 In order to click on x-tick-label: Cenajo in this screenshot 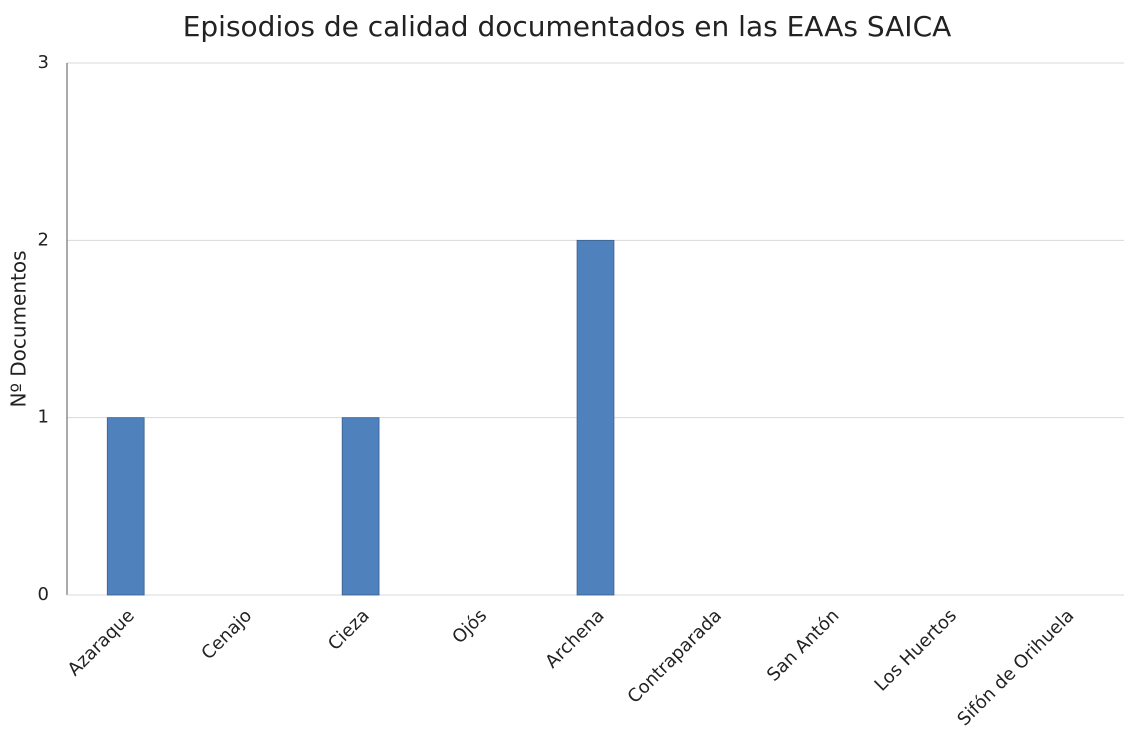, I will do `click(226, 634)`.